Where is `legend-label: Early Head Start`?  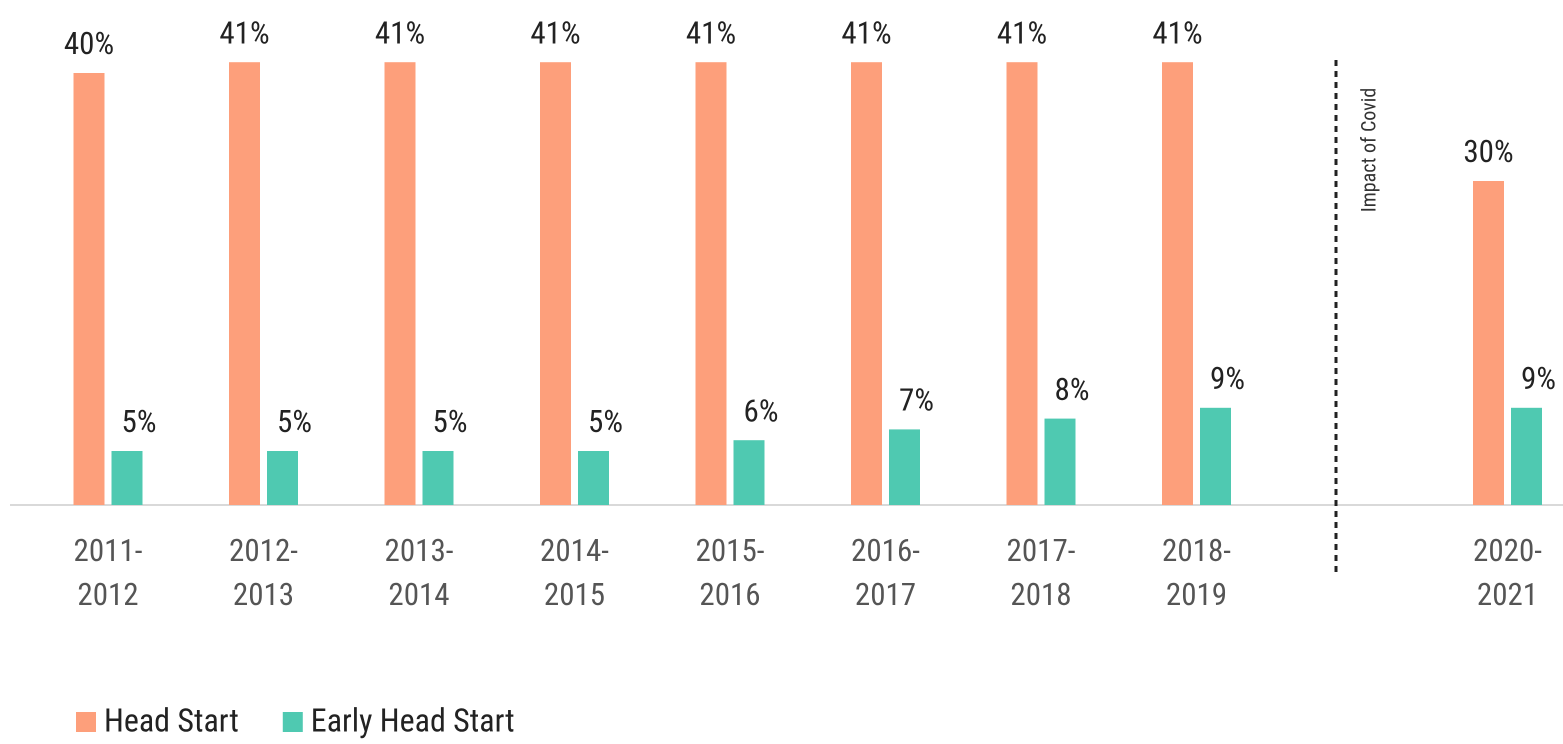
legend-label: Early Head Start is located at coordinates (413, 720).